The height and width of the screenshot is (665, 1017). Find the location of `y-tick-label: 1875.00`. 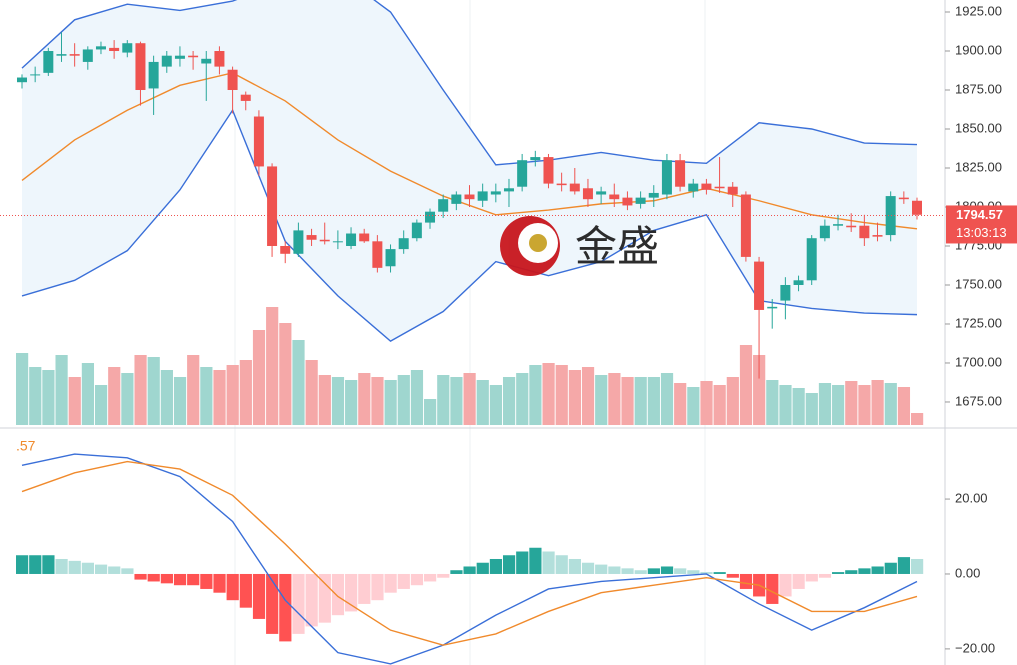

y-tick-label: 1875.00 is located at coordinates (978, 88).